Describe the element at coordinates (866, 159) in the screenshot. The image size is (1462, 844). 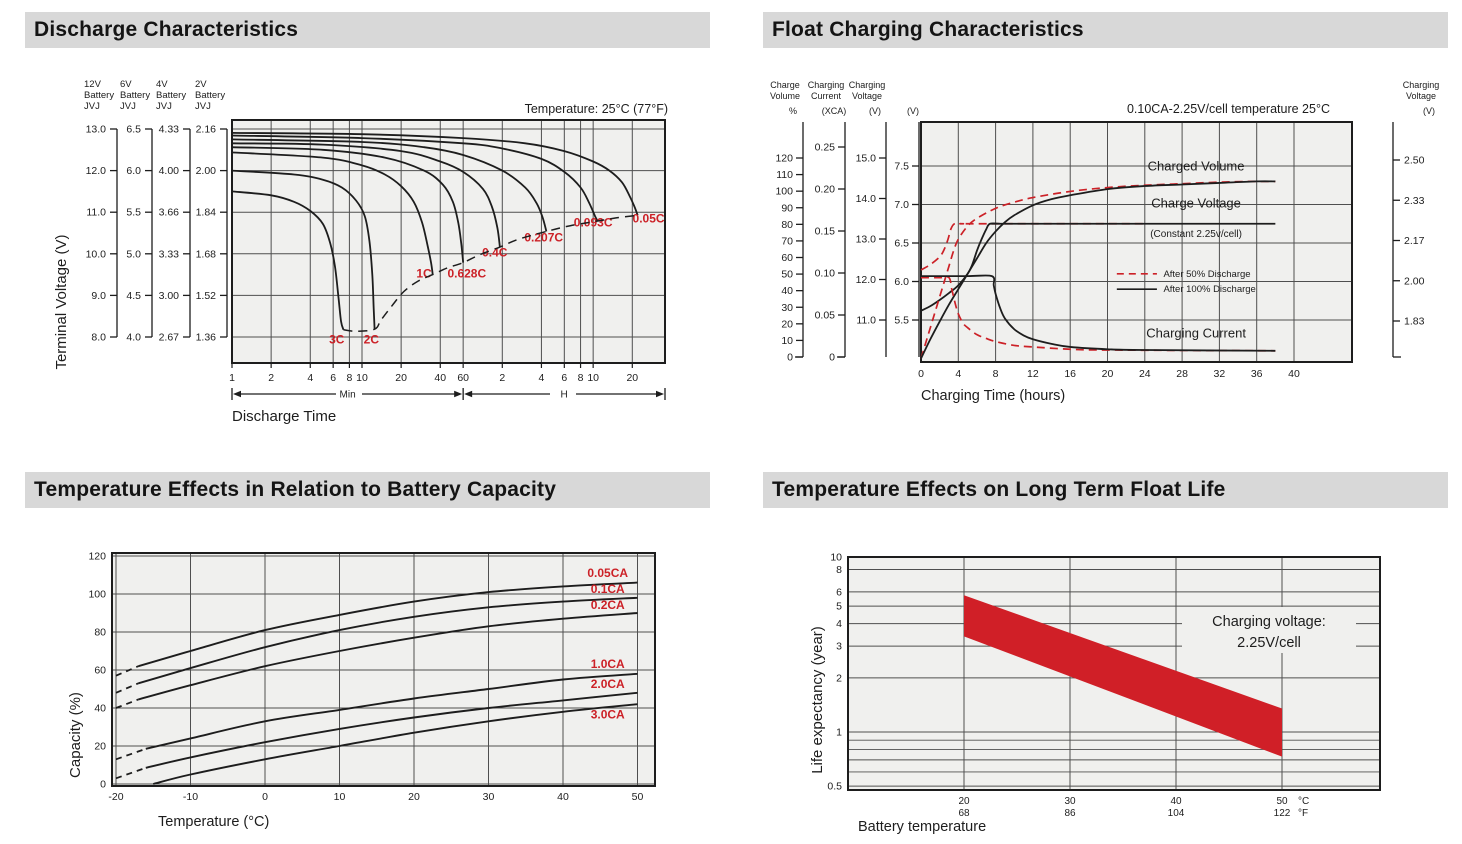
I see `svg-text: 15.0` at that location.